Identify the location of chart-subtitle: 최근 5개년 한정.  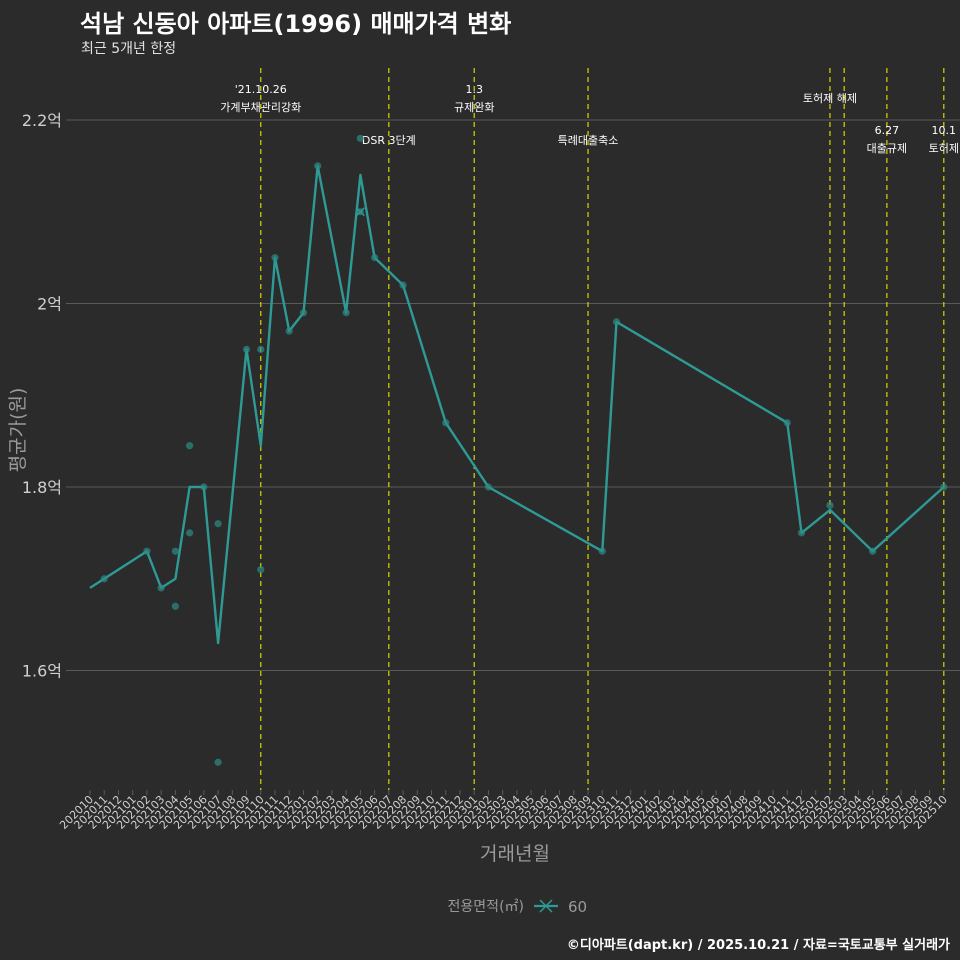
(129, 49).